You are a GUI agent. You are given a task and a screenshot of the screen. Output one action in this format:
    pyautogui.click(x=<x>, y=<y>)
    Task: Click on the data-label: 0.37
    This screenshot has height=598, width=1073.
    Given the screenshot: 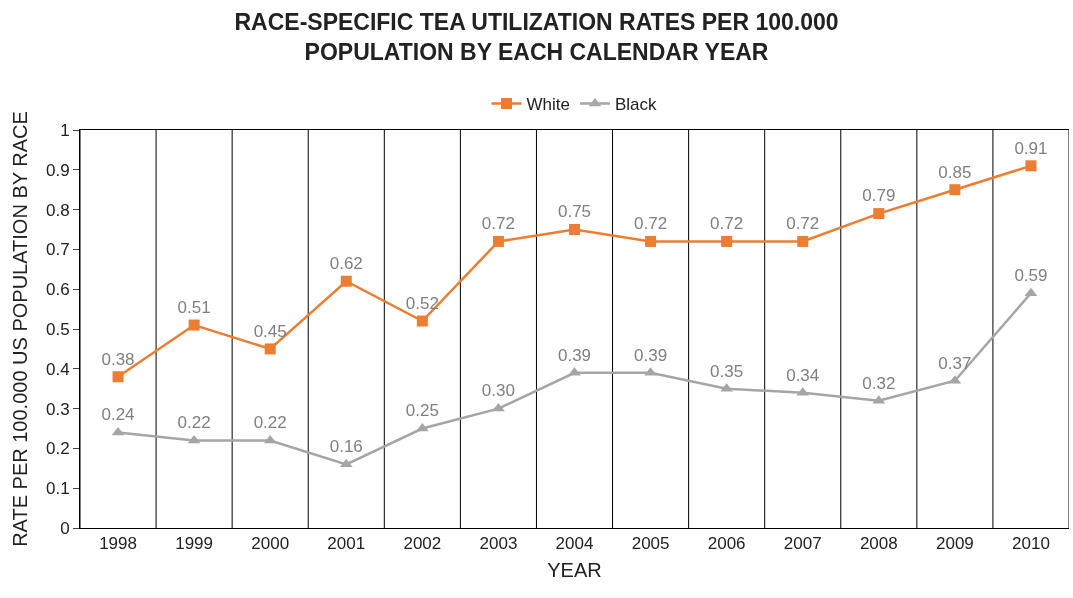 What is the action you would take?
    pyautogui.click(x=955, y=363)
    